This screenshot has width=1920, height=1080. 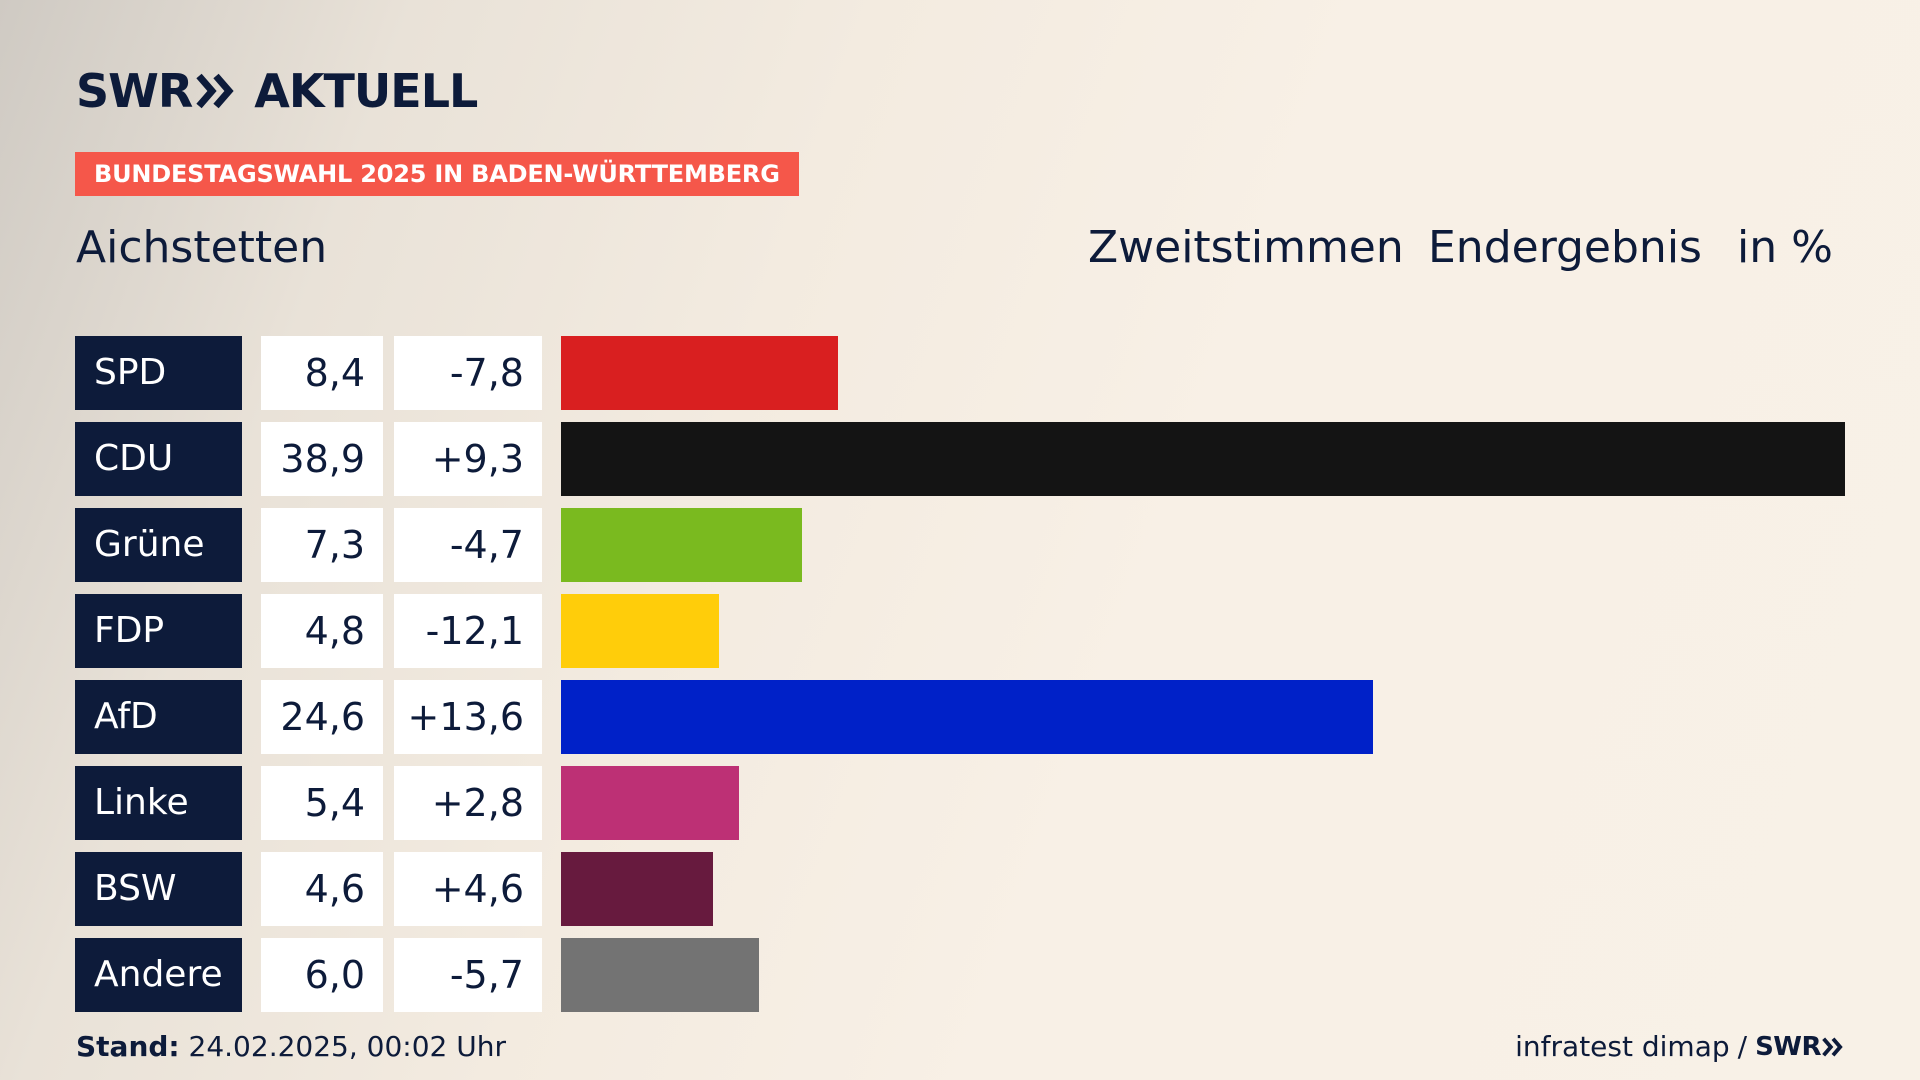 I want to click on brand-small: SWR, so click(x=1788, y=1046).